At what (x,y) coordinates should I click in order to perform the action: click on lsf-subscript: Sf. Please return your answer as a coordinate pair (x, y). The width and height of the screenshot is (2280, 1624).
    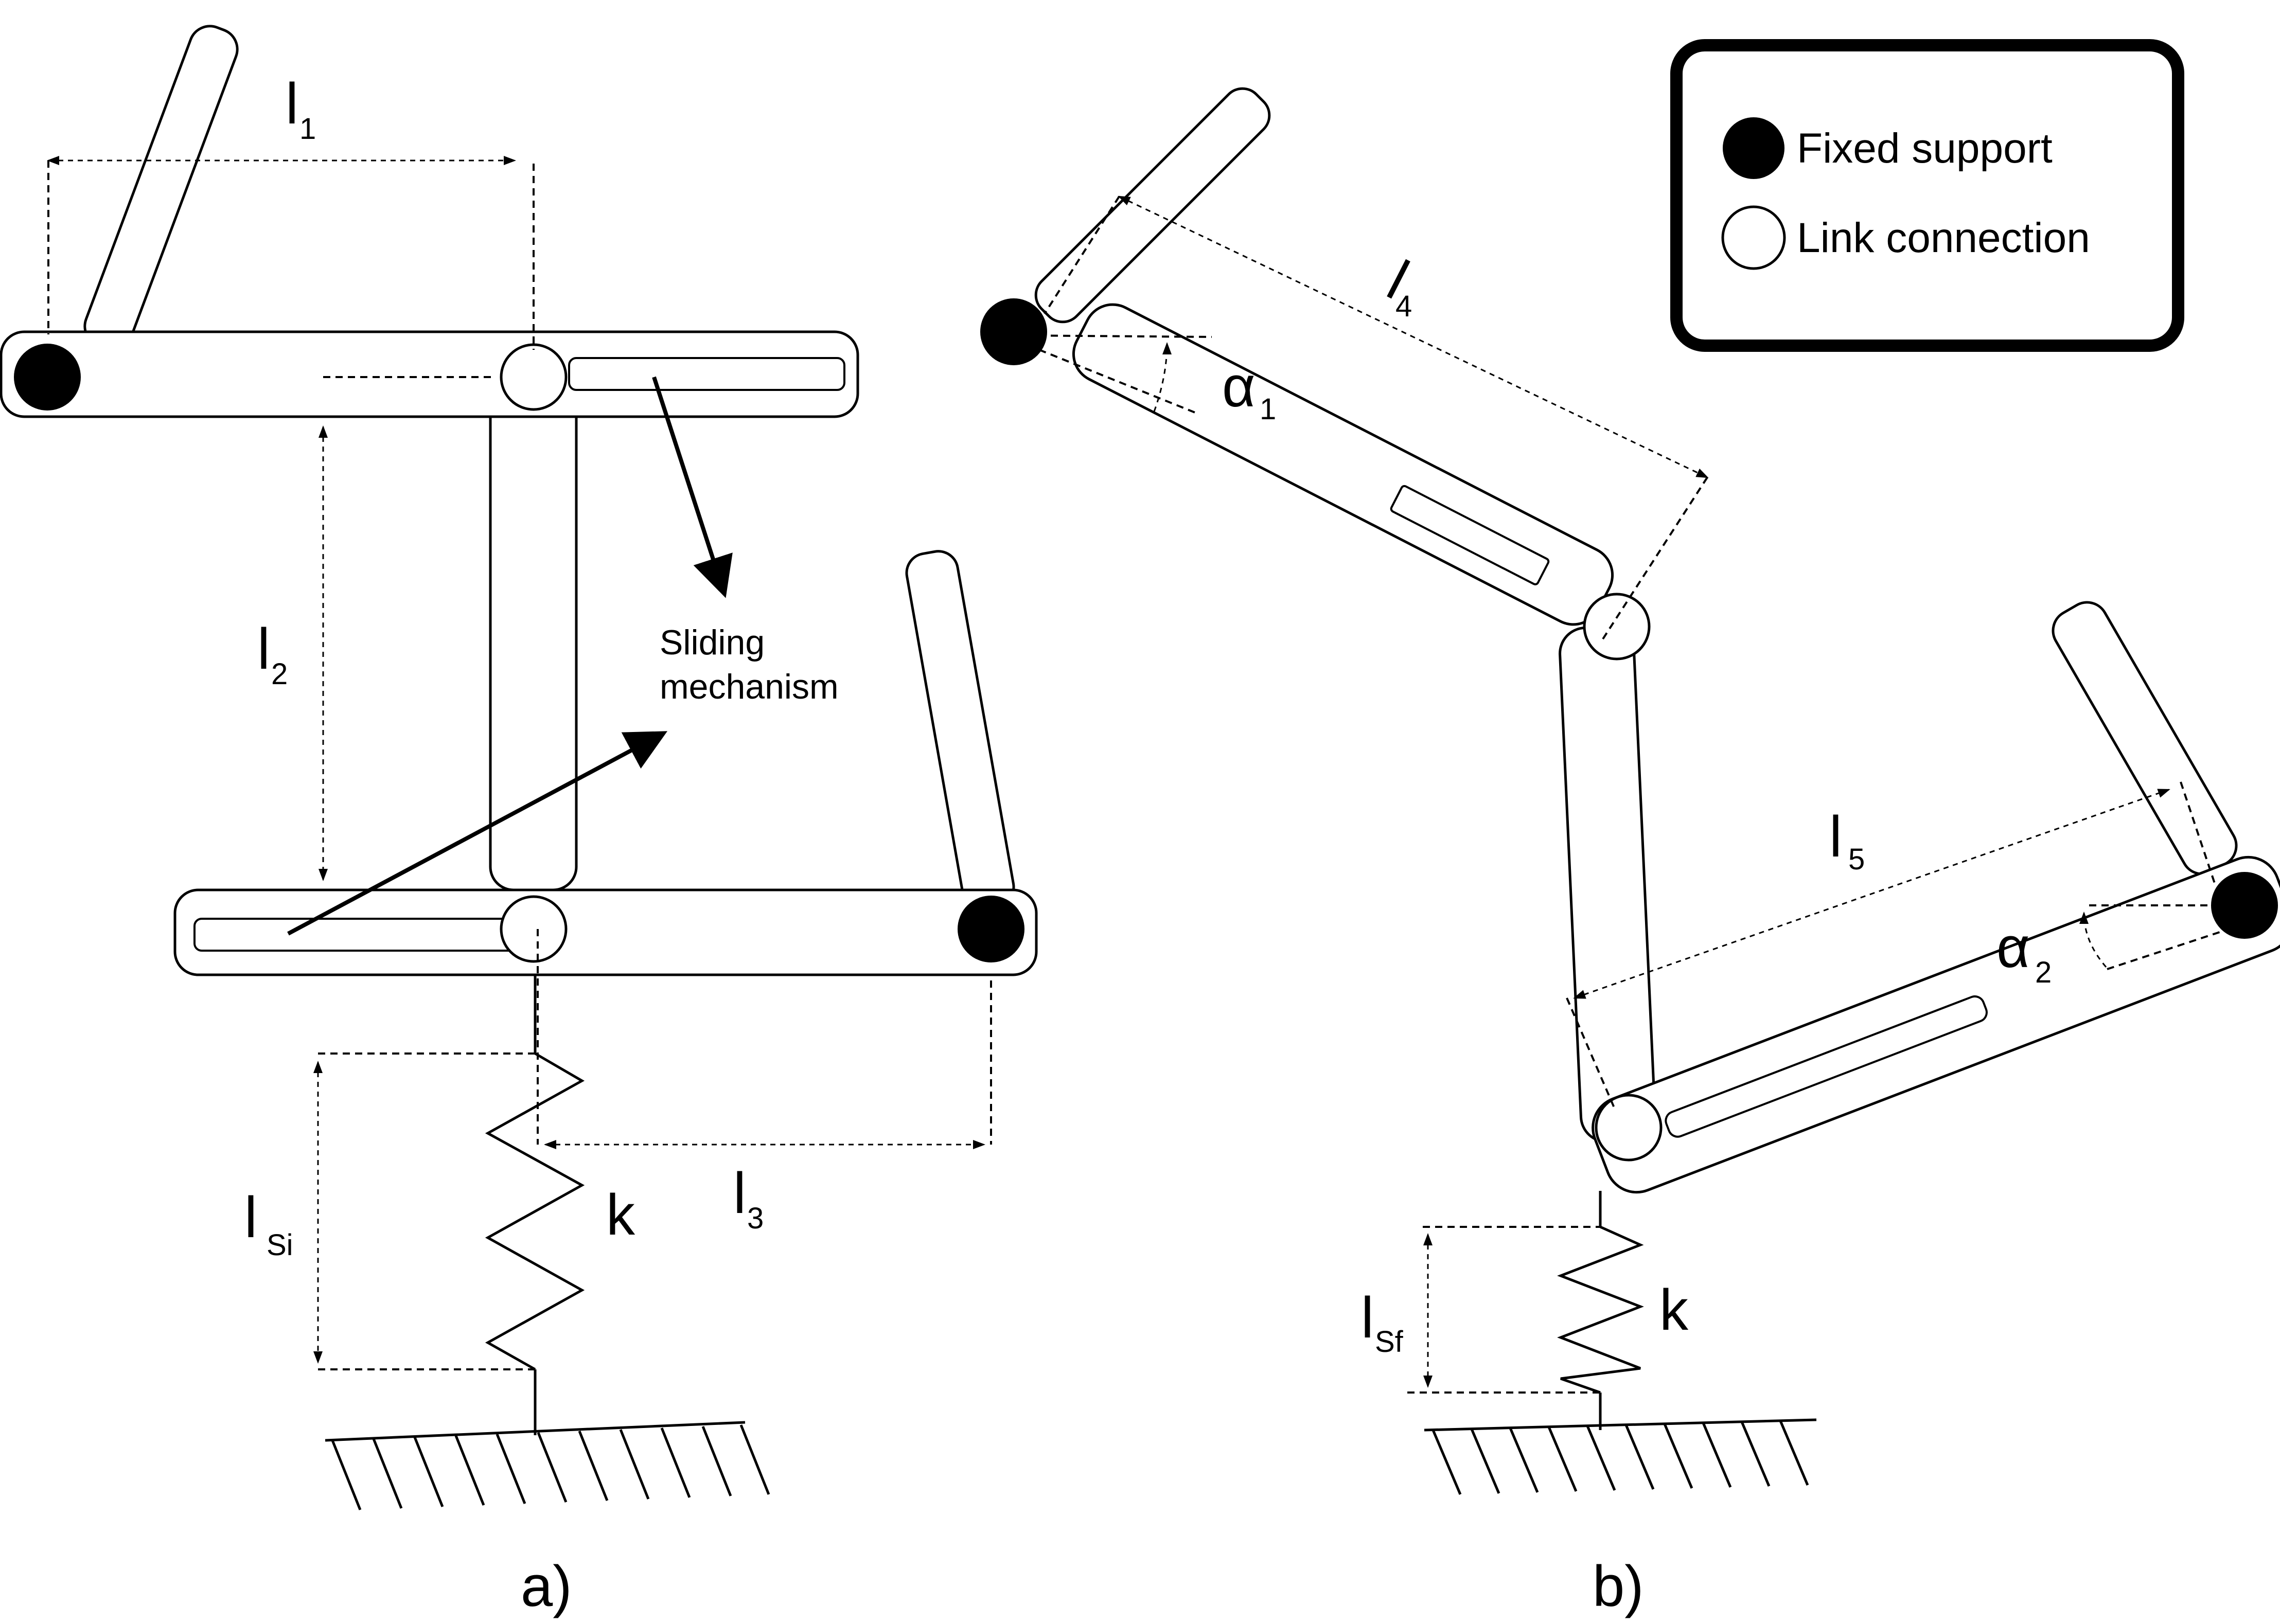
    Looking at the image, I should click on (1389, 1342).